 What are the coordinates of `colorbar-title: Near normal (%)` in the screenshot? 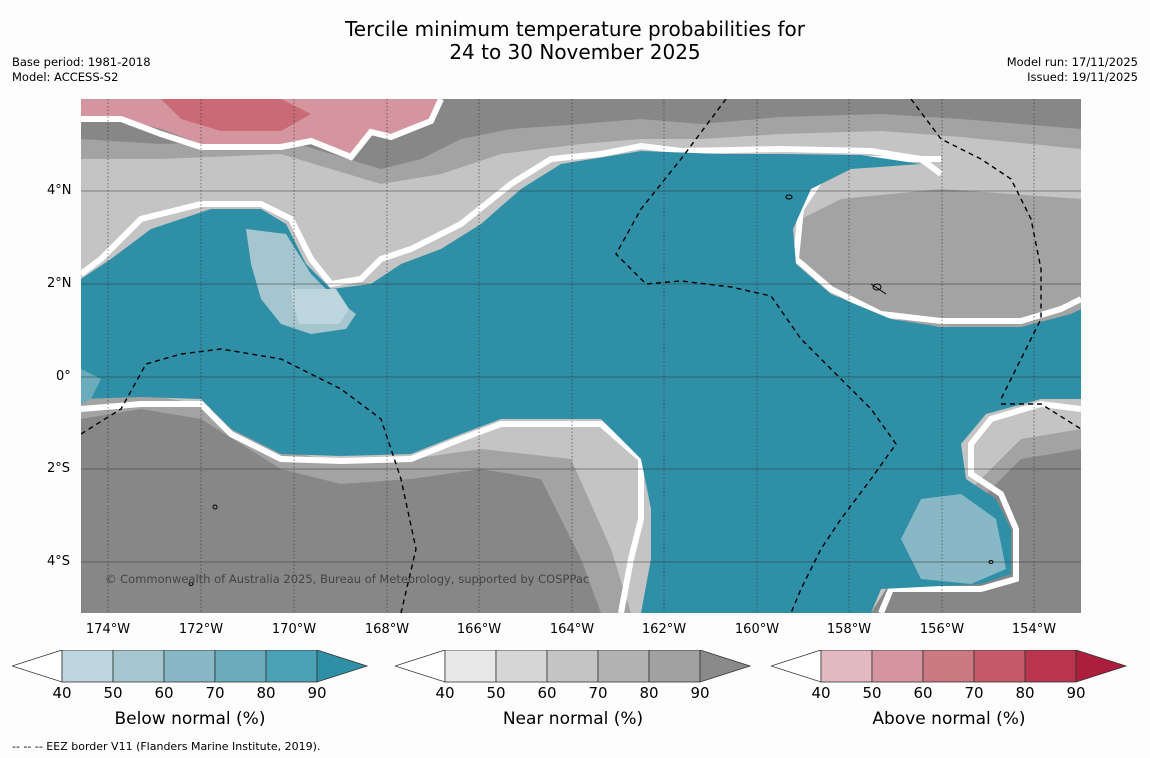 It's located at (573, 719).